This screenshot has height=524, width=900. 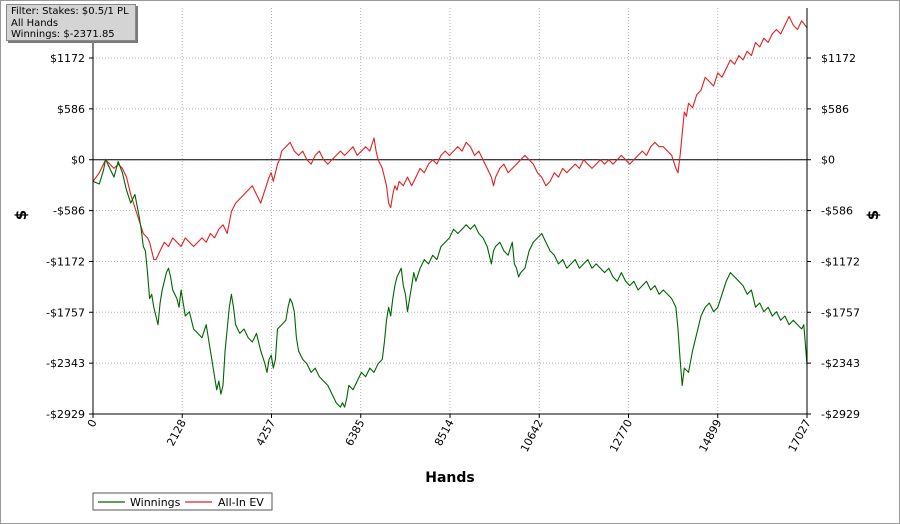 What do you see at coordinates (155, 502) in the screenshot?
I see `legend-label-winnings: Winnings` at bounding box center [155, 502].